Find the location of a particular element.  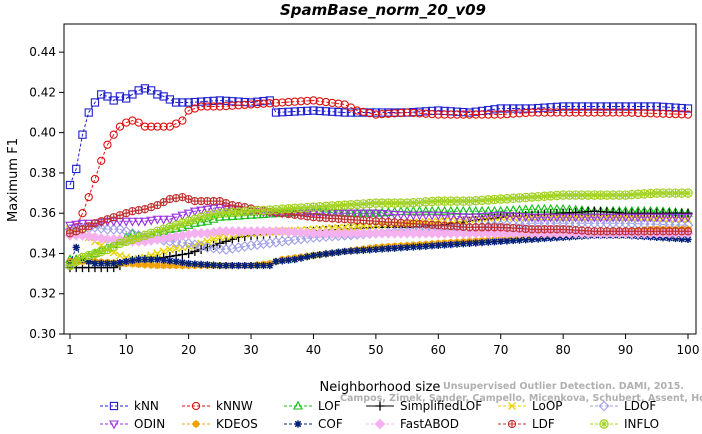

legend-label-ldof: LDOF is located at coordinates (640, 406).